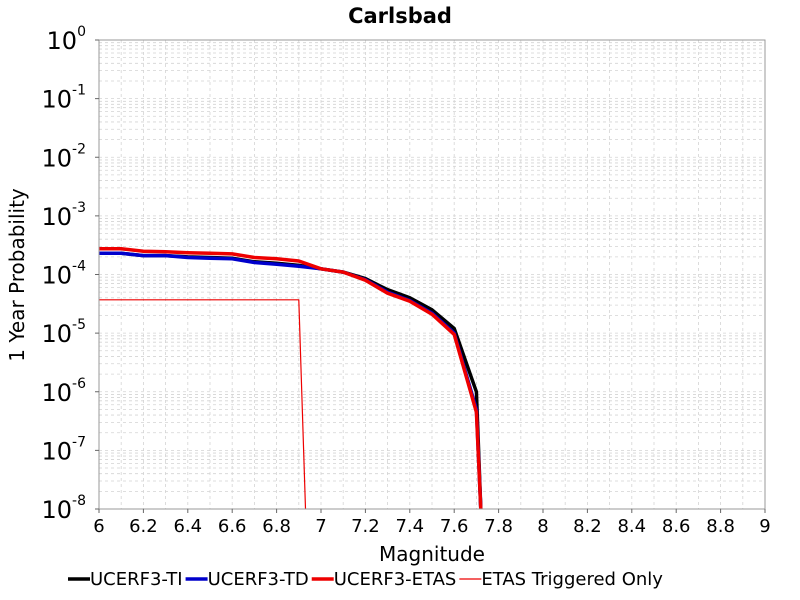  I want to click on legend-entry: UCERF3-ETAS, so click(395, 579).